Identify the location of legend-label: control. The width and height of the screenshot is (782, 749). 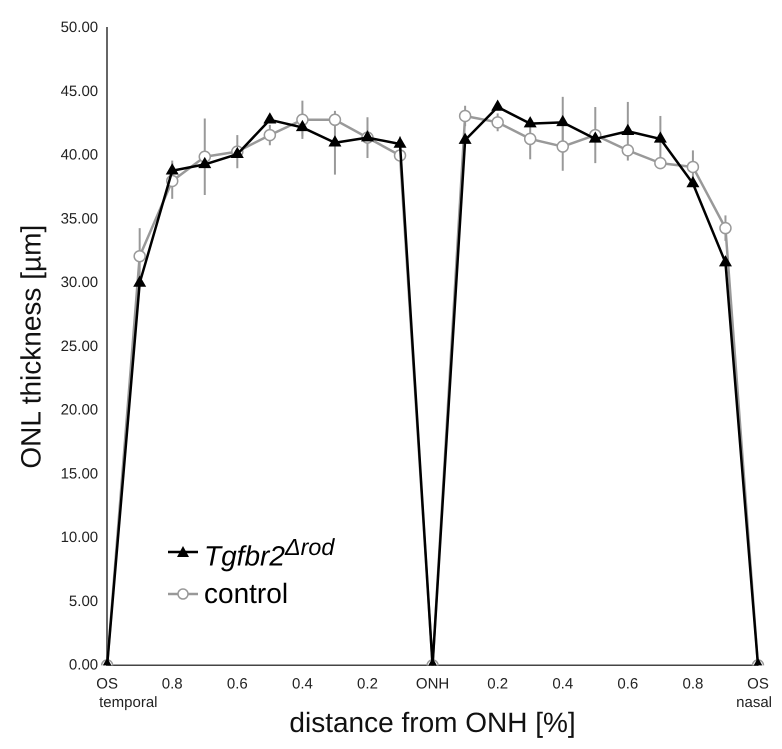
(246, 594).